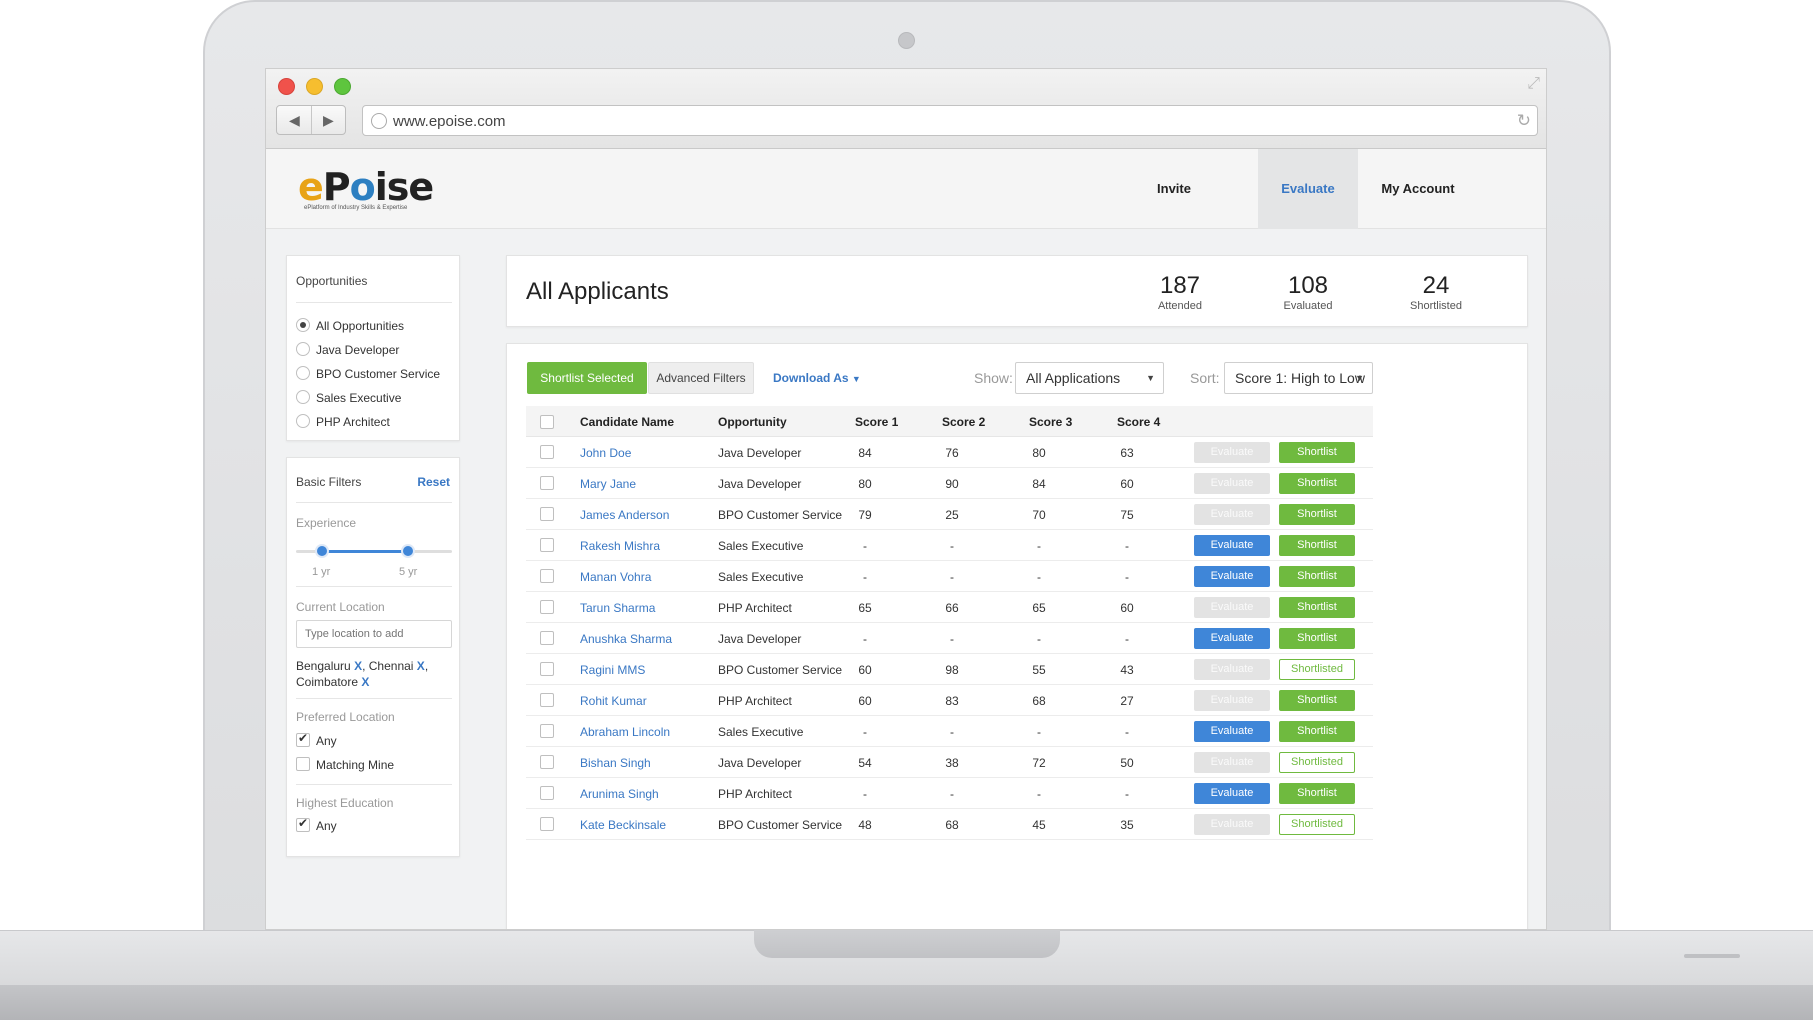 The width and height of the screenshot is (1813, 1020). Describe the element at coordinates (752, 422) in the screenshot. I see `column-opportunity: Opportunity` at that location.